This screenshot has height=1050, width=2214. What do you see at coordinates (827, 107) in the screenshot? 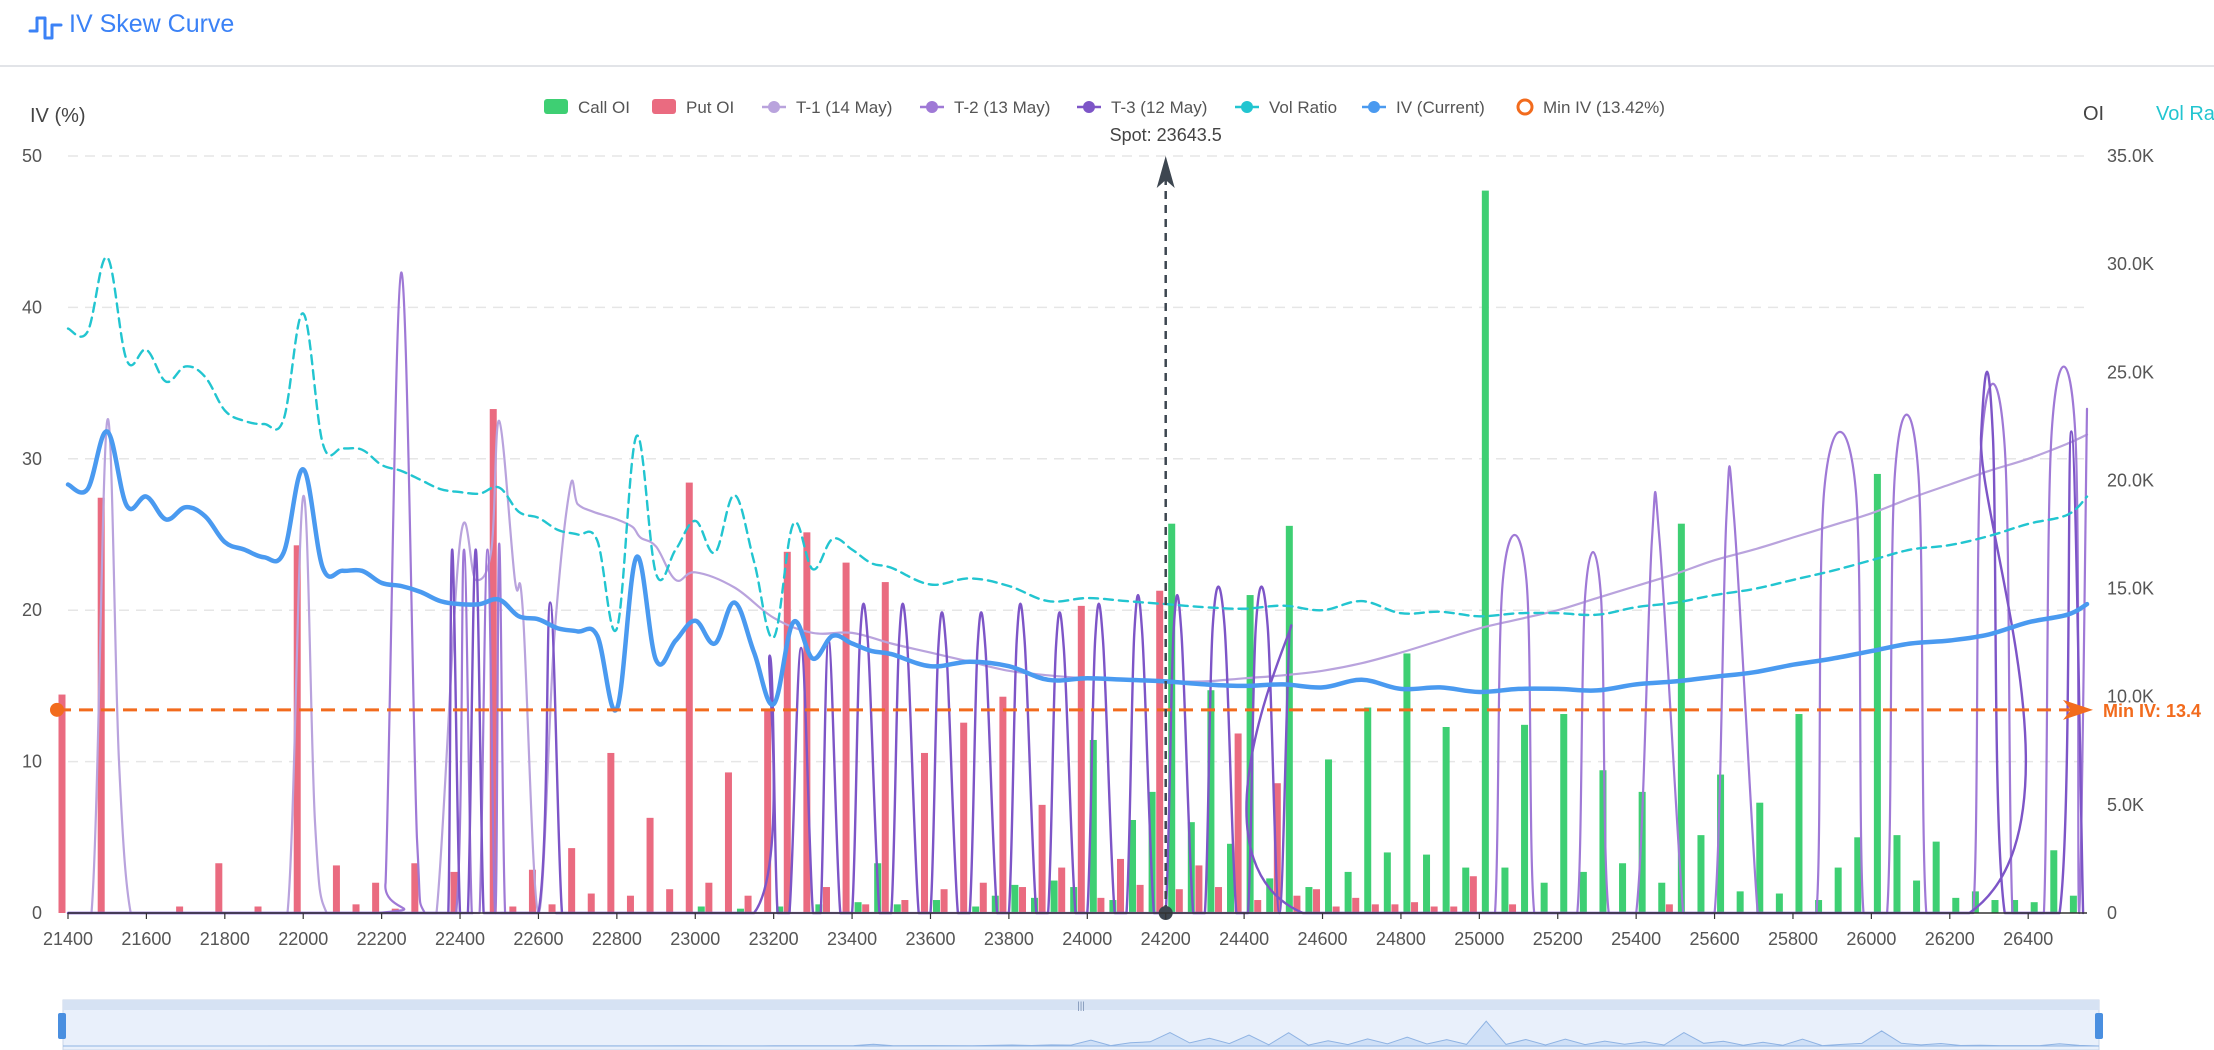
I see `legend-t1: T-1 (14 May)` at bounding box center [827, 107].